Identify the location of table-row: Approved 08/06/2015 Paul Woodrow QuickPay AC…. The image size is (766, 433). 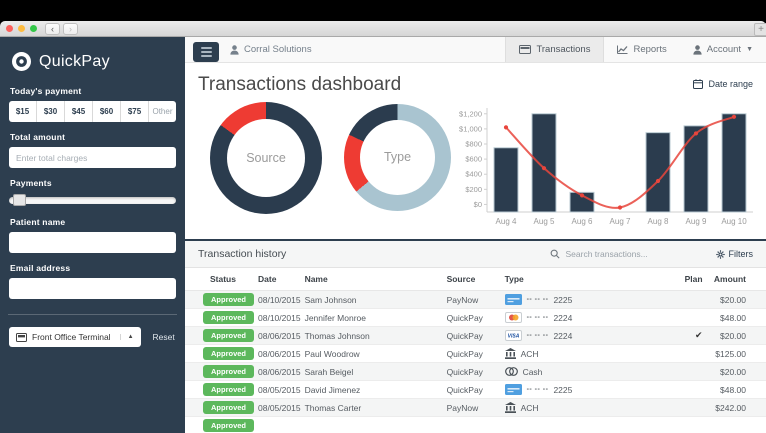
(475, 353).